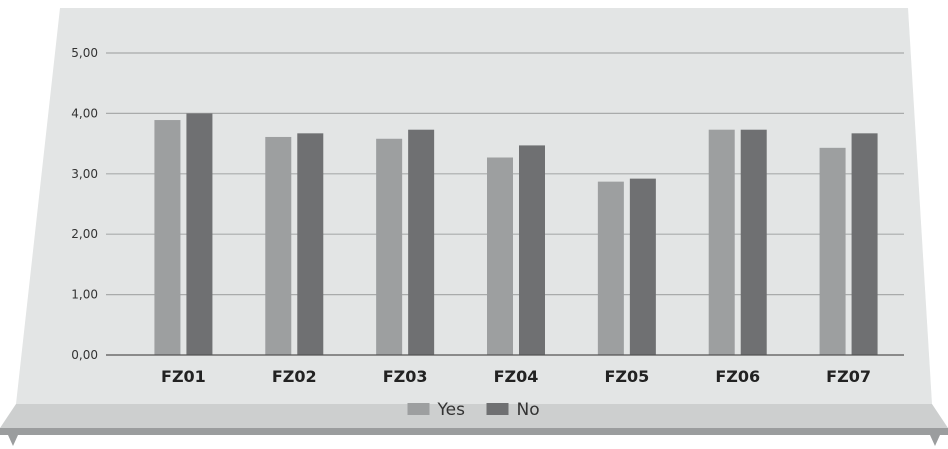  What do you see at coordinates (473, 410) in the screenshot?
I see `legend: Yes No` at bounding box center [473, 410].